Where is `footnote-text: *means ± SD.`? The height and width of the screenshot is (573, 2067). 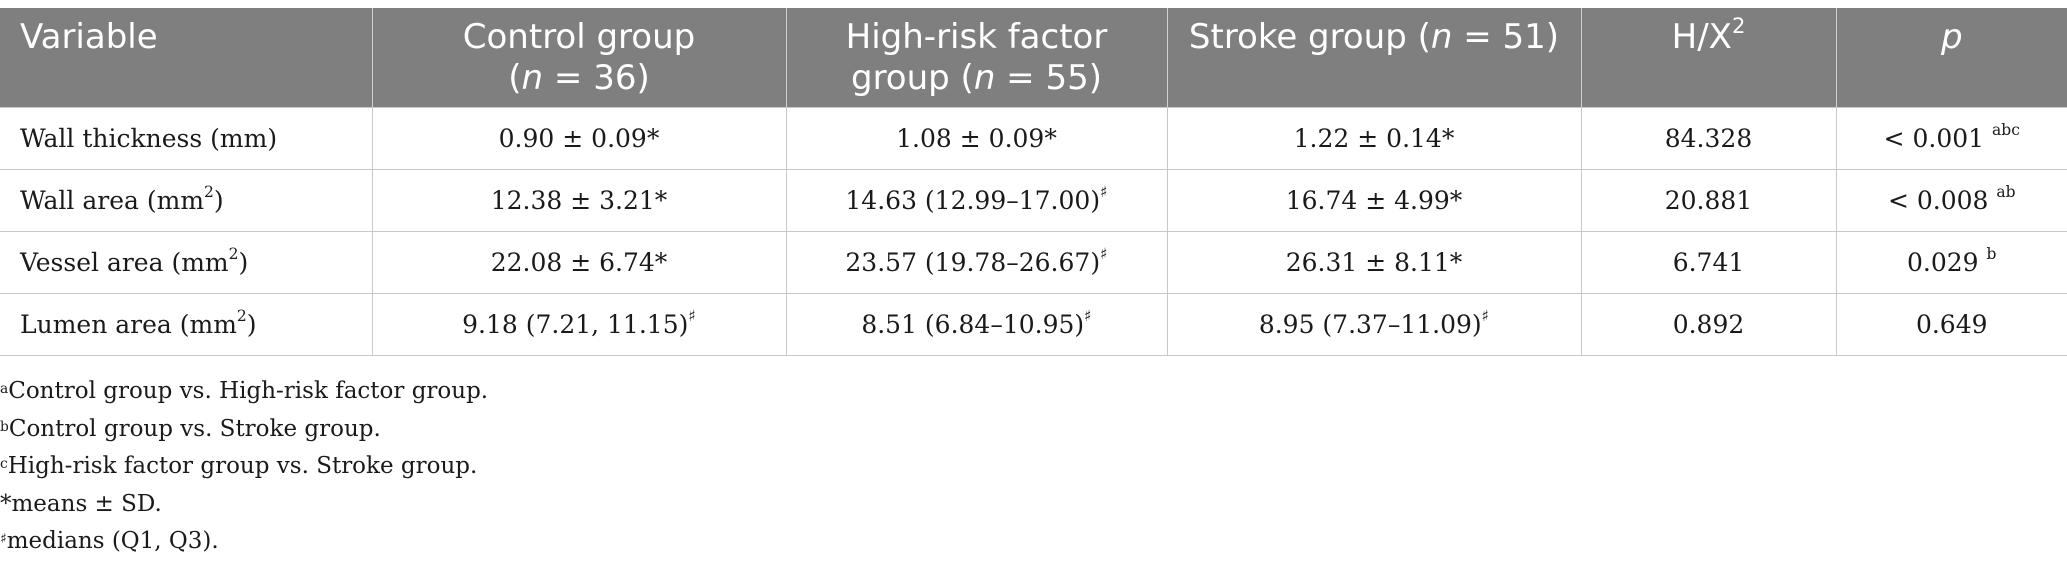 footnote-text: *means ± SD. is located at coordinates (81, 503).